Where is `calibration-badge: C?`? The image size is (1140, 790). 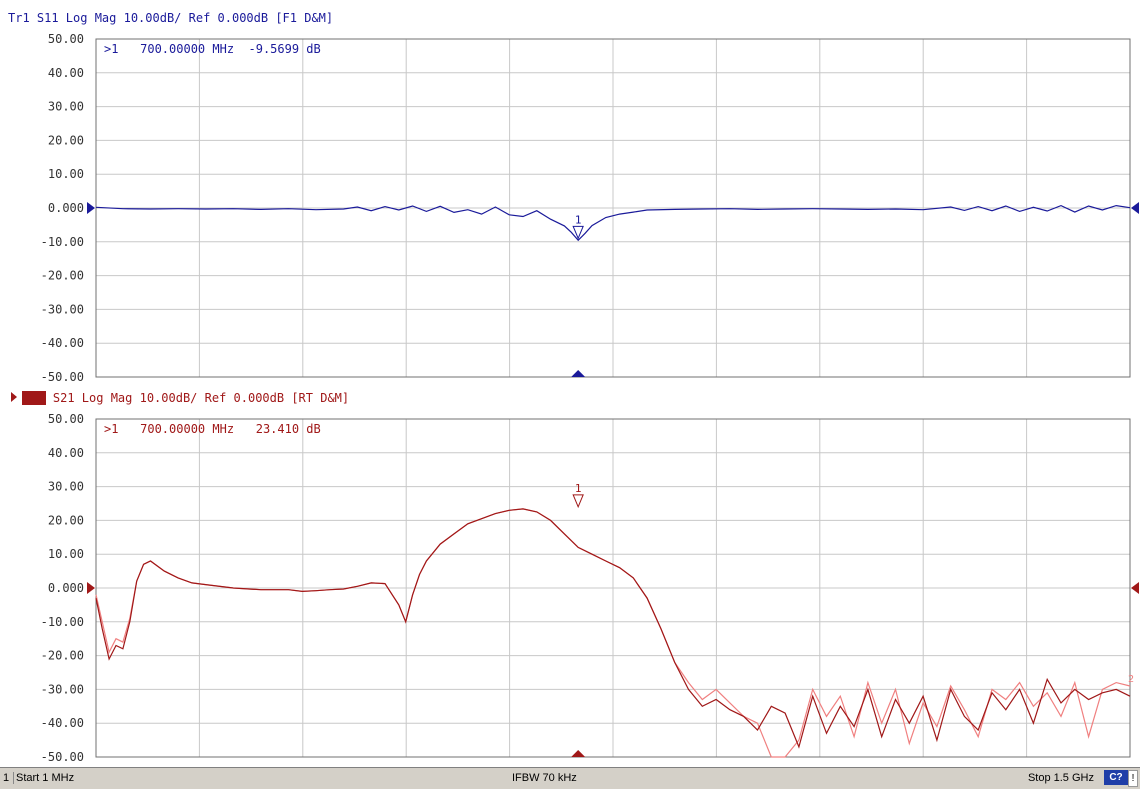
calibration-badge: C? is located at coordinates (1116, 777).